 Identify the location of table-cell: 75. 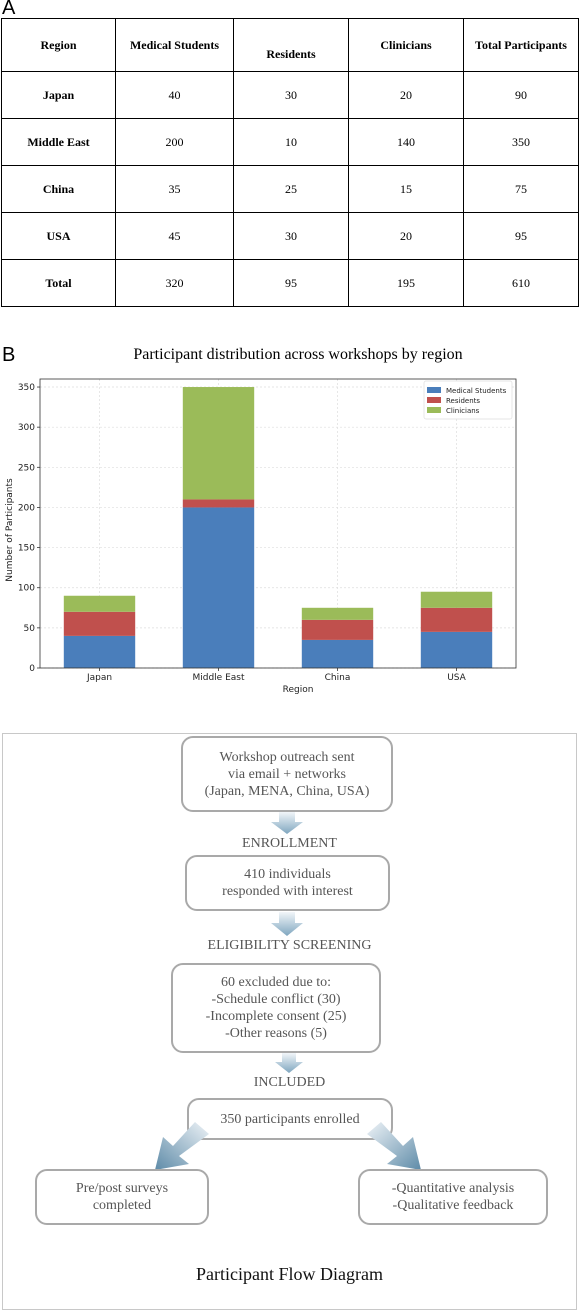
(521, 189).